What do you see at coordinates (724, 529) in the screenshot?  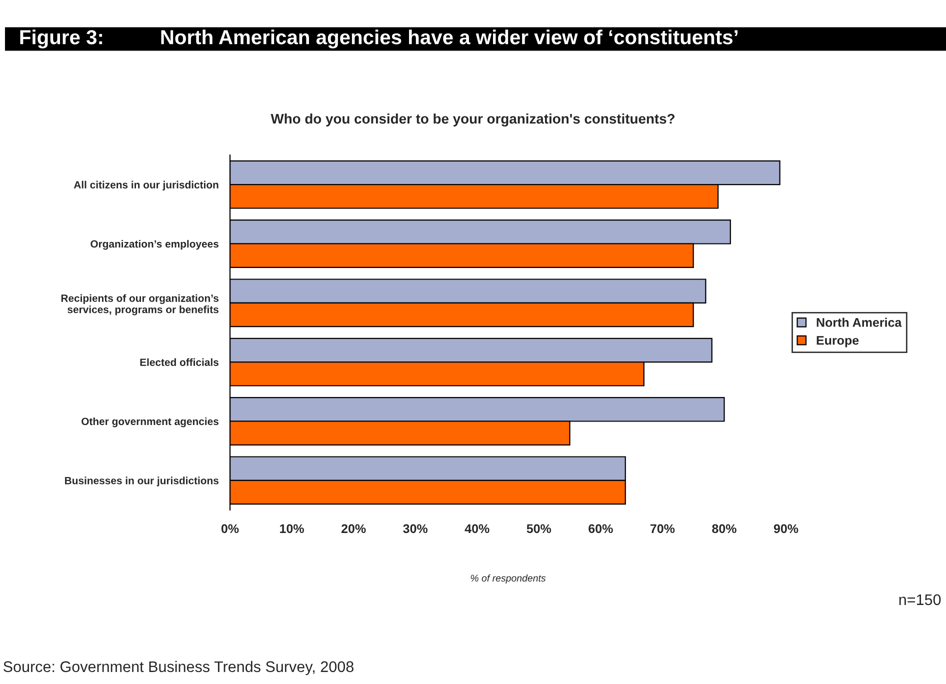 I see `x-tick-label: 80%` at bounding box center [724, 529].